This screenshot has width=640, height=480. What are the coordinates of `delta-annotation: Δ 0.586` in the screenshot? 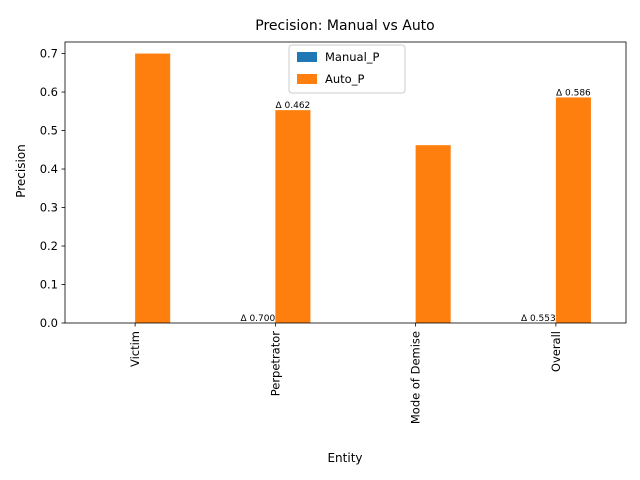 It's located at (573, 93).